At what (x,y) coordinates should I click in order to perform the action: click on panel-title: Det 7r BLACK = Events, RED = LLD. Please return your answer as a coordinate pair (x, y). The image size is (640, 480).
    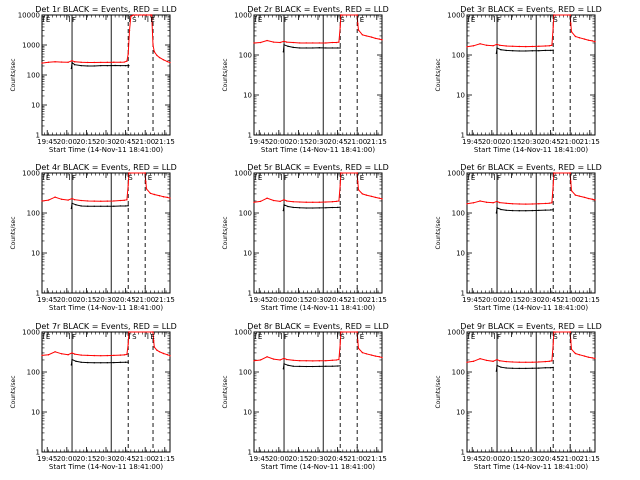
    Looking at the image, I should click on (106, 326).